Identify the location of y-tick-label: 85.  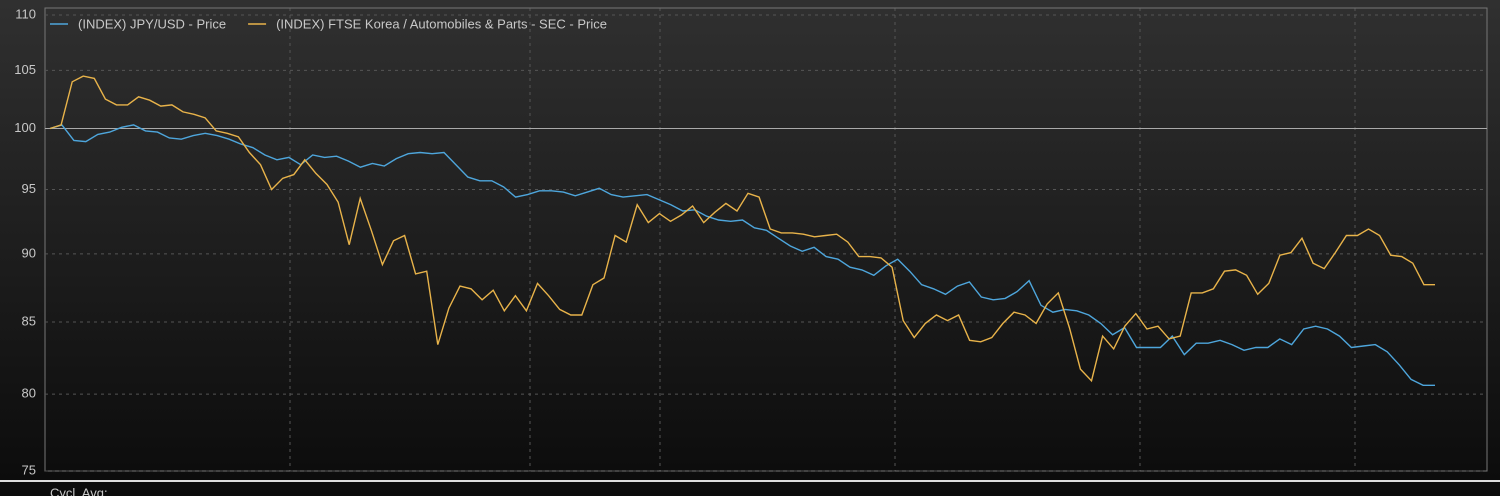
(29, 320).